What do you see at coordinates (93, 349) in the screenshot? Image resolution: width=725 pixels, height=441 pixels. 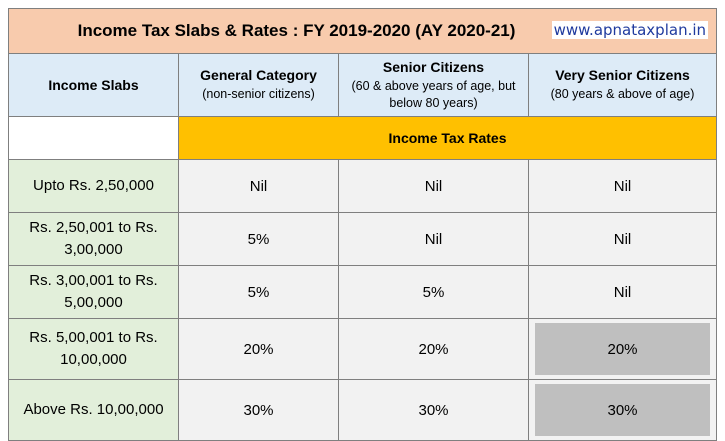 I see `slab-cell: Rs. 5,00,001 to Rs. 10,00,000` at bounding box center [93, 349].